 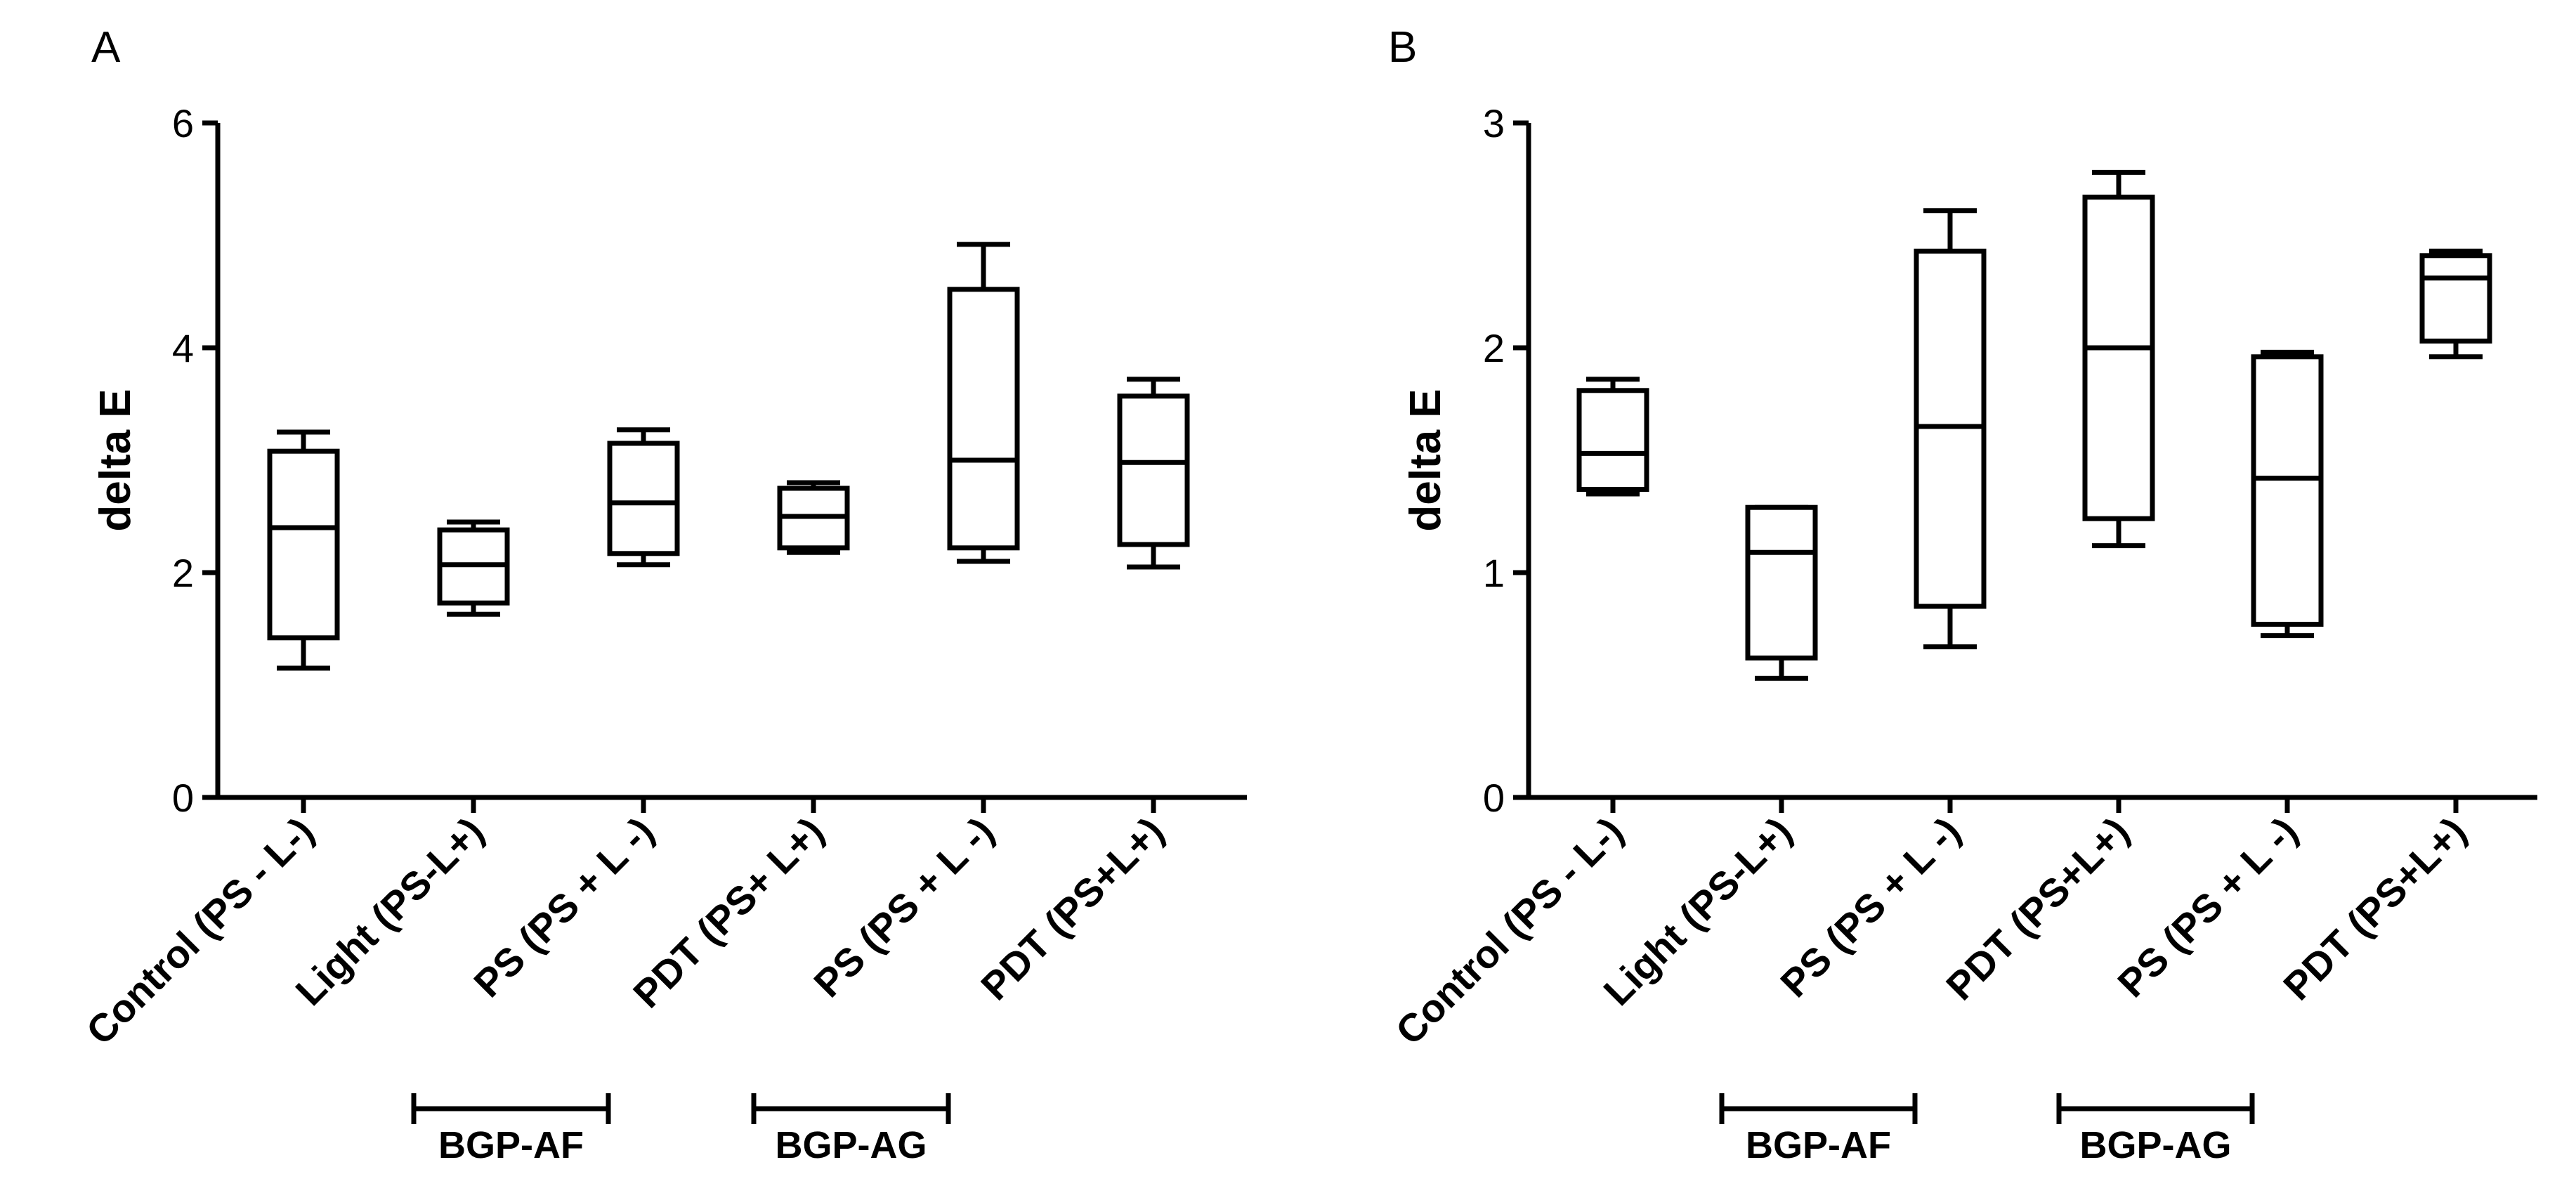 What do you see at coordinates (183, 348) in the screenshot?
I see `y-tick-label: 4` at bounding box center [183, 348].